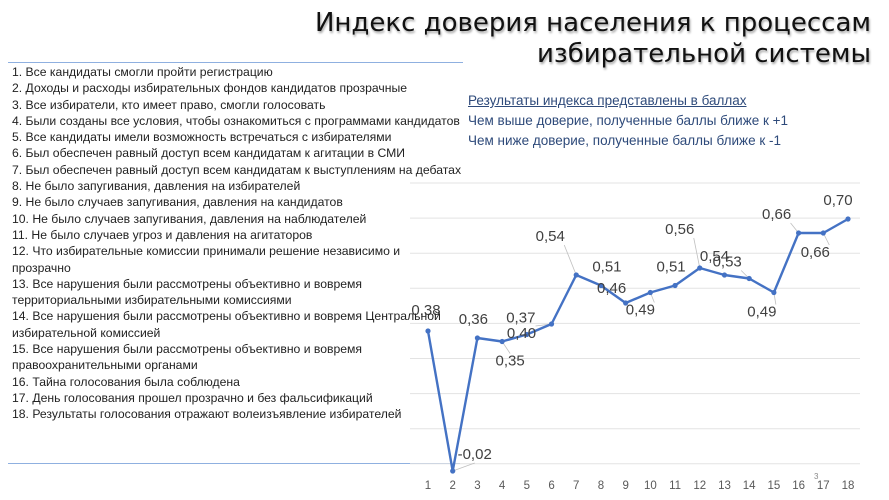 The width and height of the screenshot is (889, 500). I want to click on x-tick-label: 17, so click(823, 486).